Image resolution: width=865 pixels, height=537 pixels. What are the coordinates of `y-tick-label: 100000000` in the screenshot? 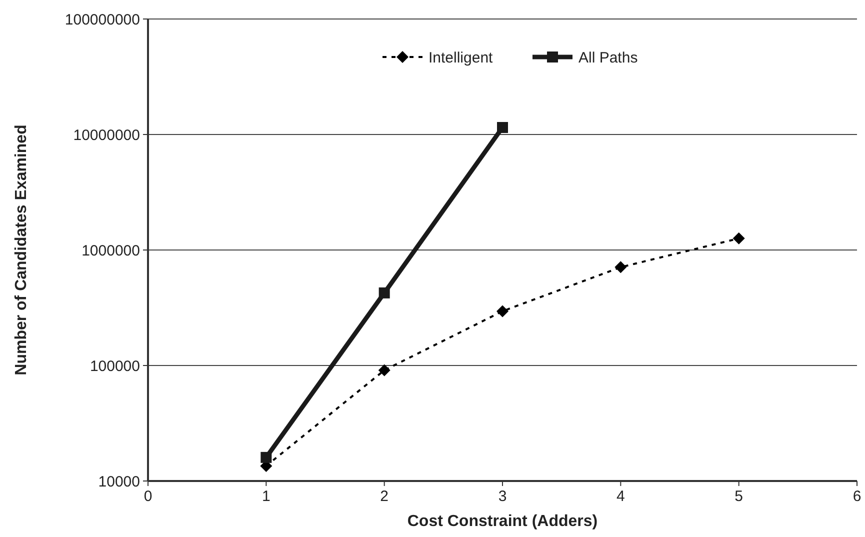 It's located at (102, 19).